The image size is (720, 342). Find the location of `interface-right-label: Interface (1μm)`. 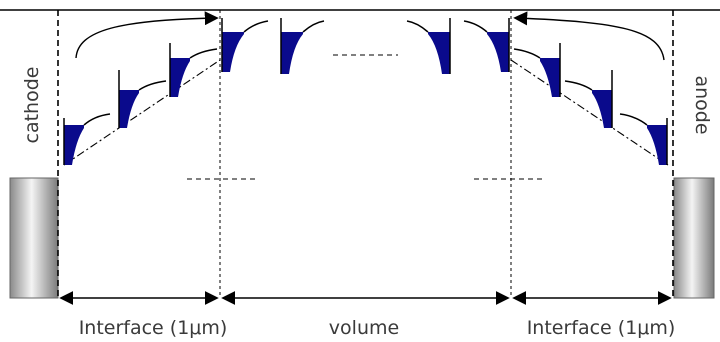

interface-right-label: Interface (1μm) is located at coordinates (601, 328).